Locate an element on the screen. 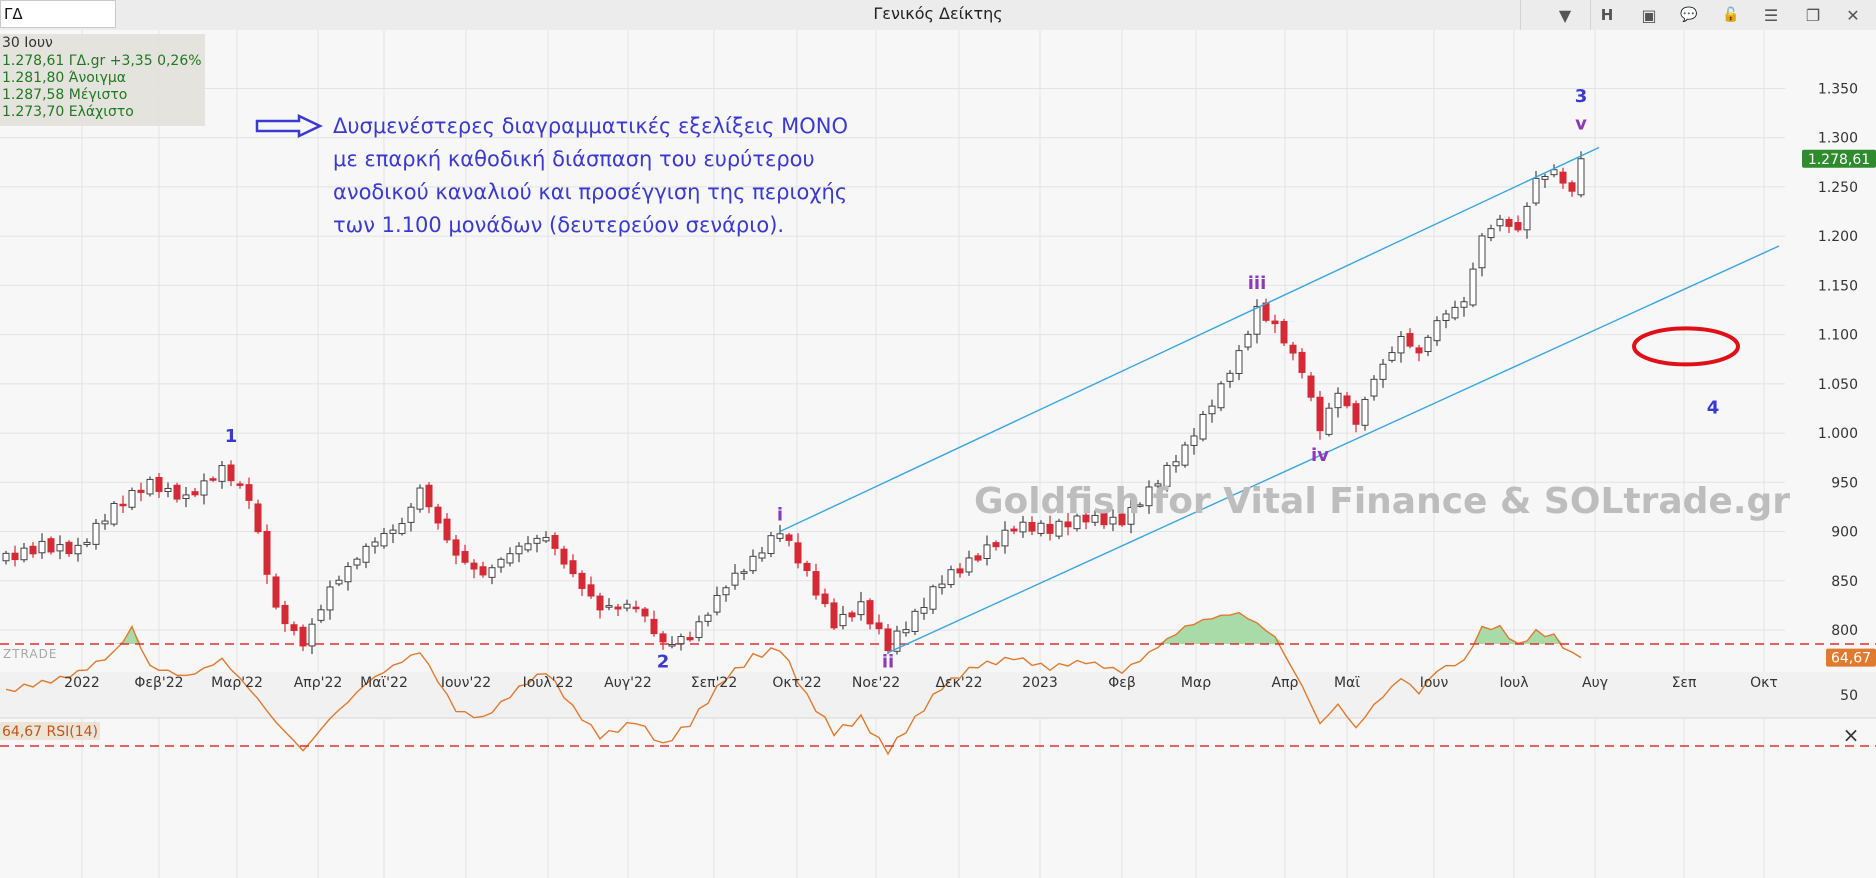 The height and width of the screenshot is (878, 1876). x-tick-label: Μαρ'22 is located at coordinates (237, 683).